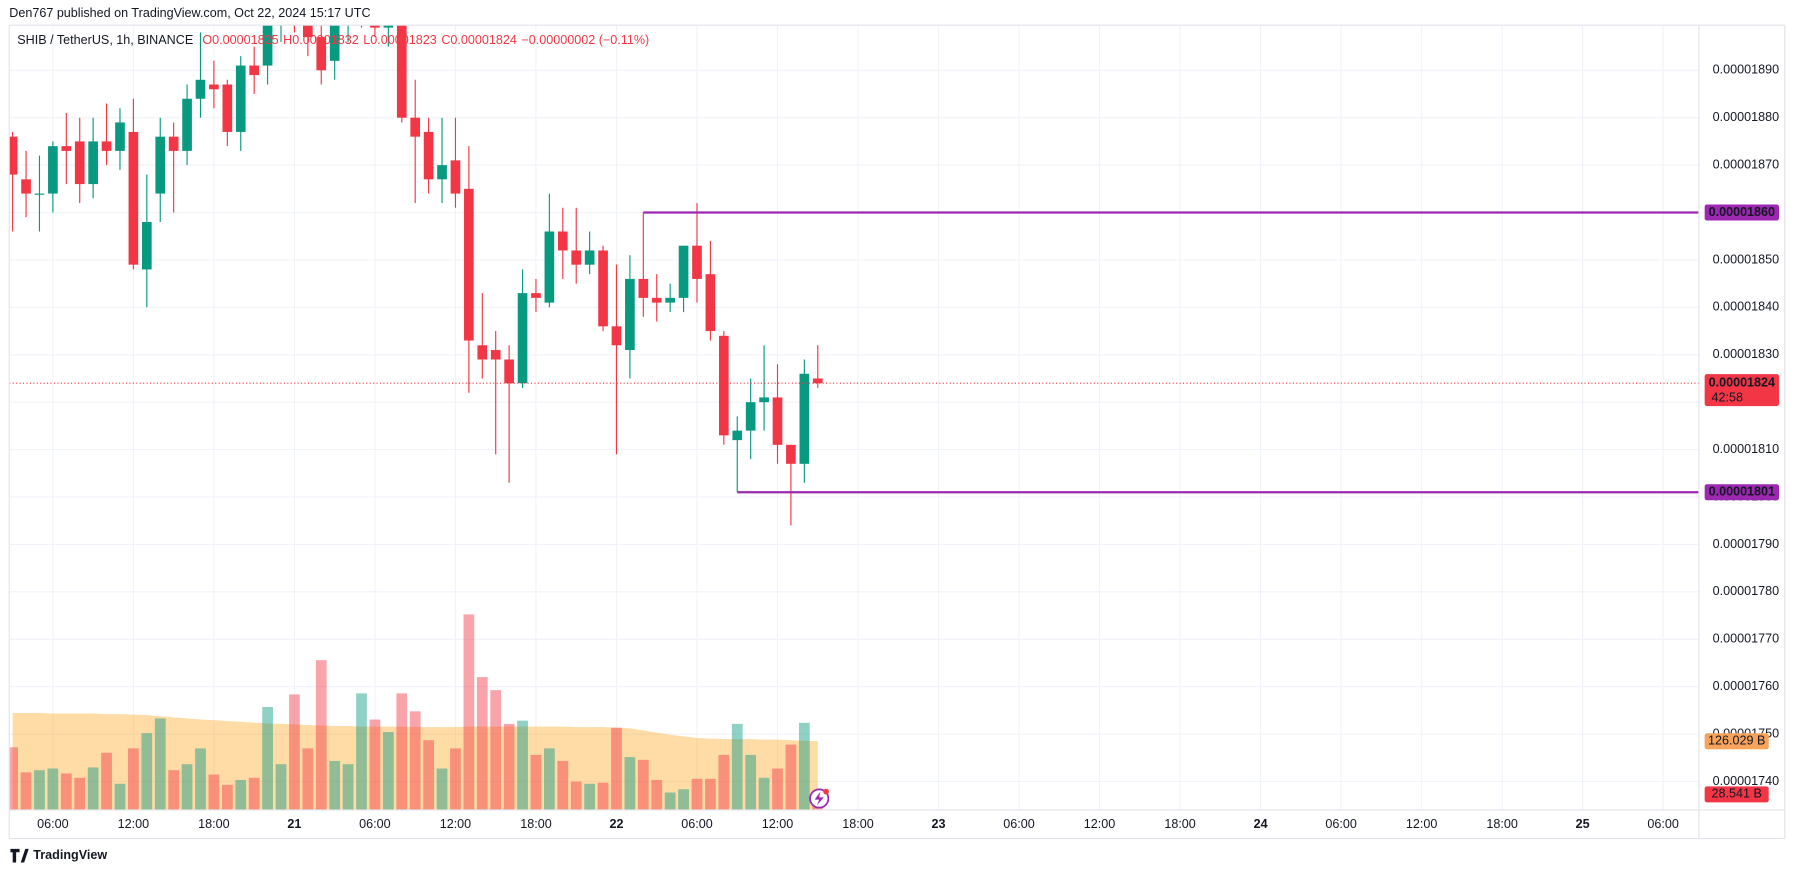  I want to click on brand: TradingView, so click(70, 855).